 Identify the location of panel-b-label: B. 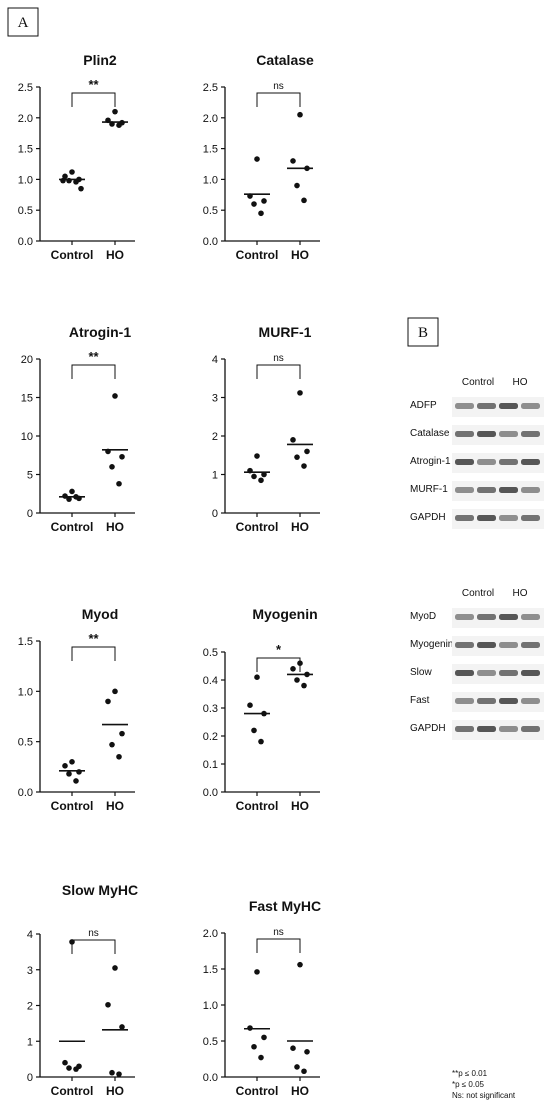
(423, 333).